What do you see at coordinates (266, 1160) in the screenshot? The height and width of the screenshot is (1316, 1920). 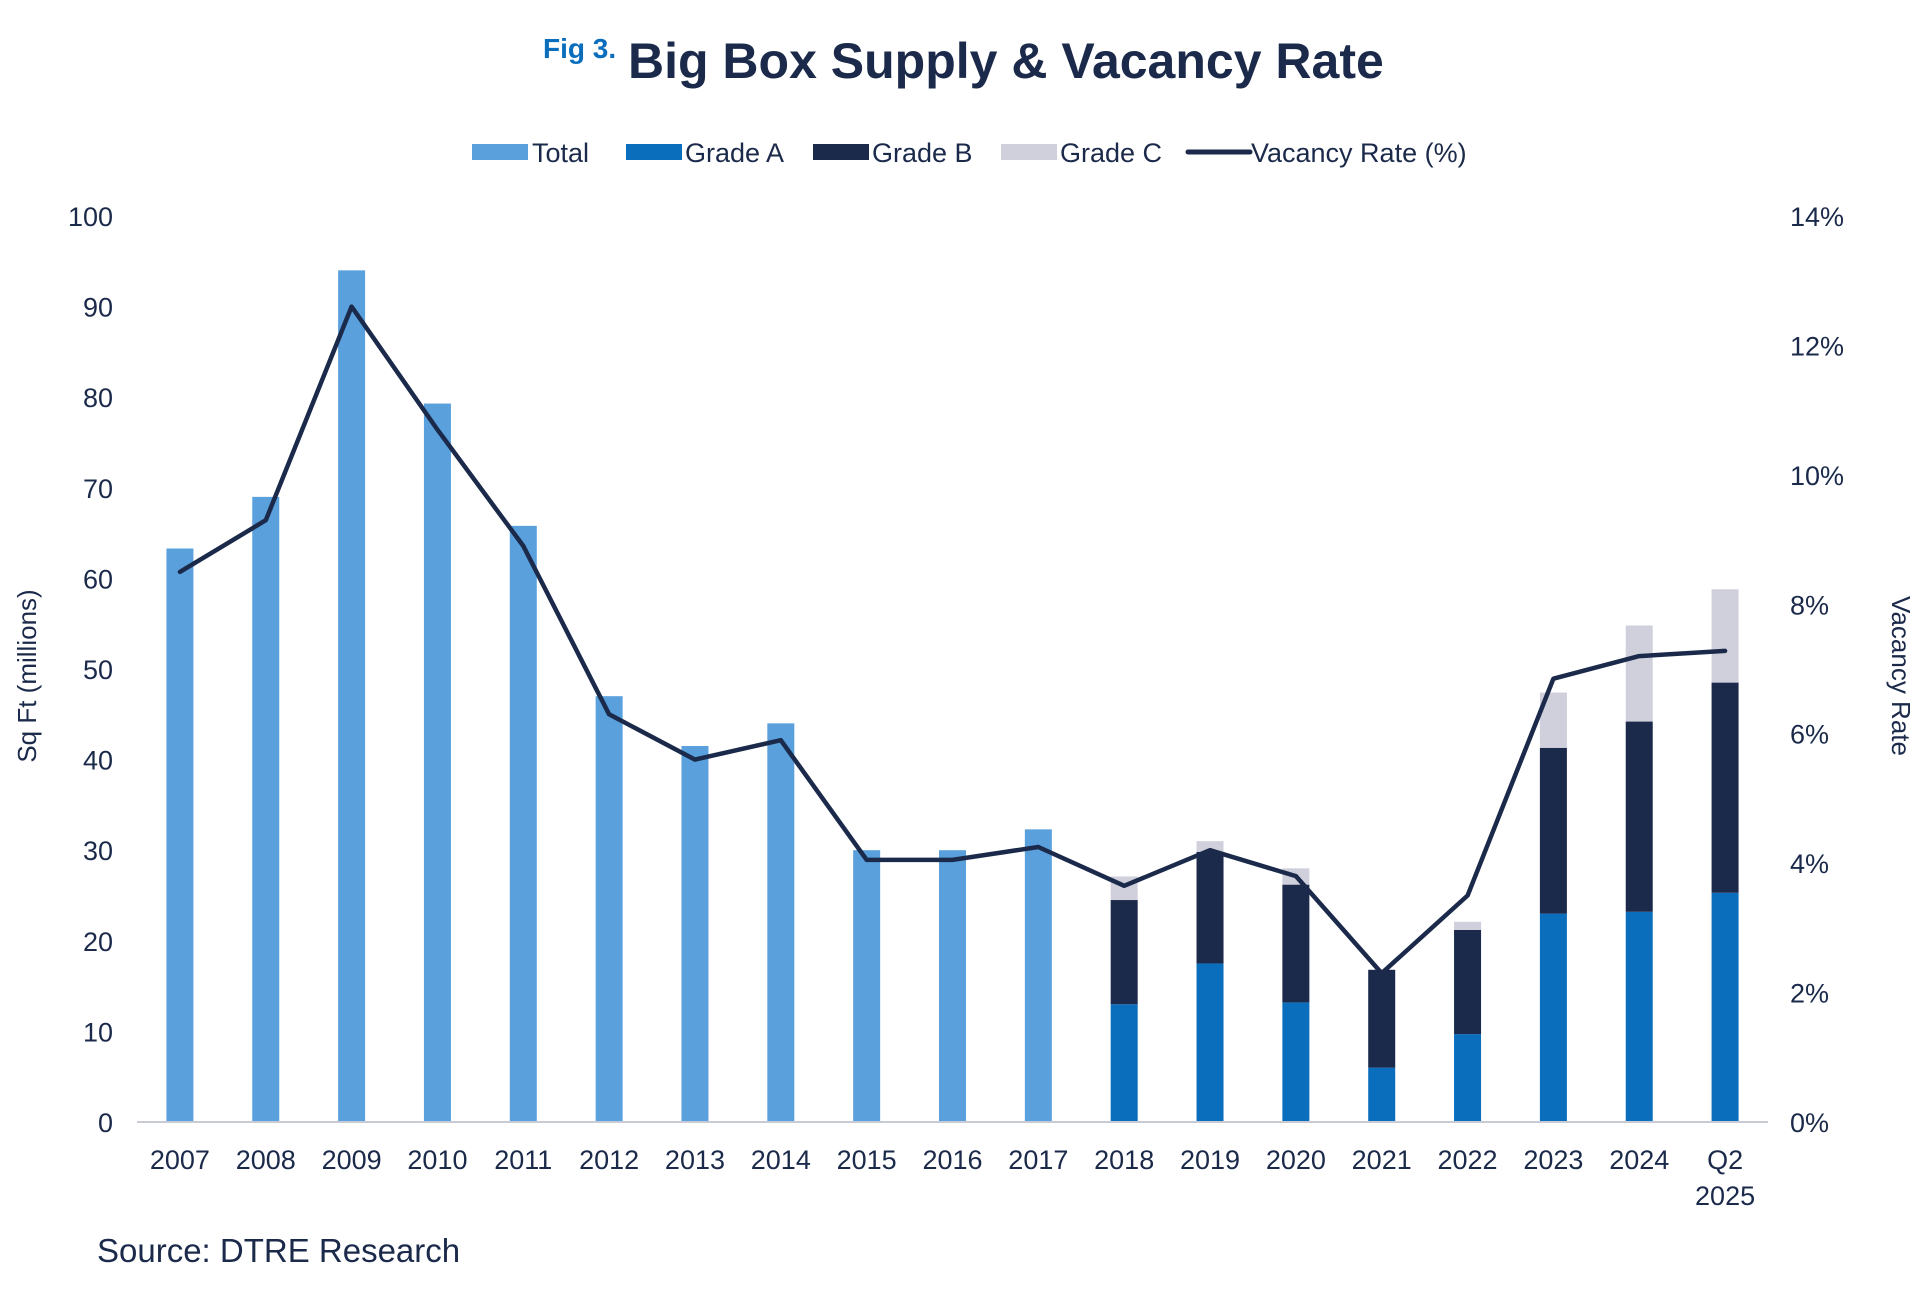 I see `x-tick-label: 2008` at bounding box center [266, 1160].